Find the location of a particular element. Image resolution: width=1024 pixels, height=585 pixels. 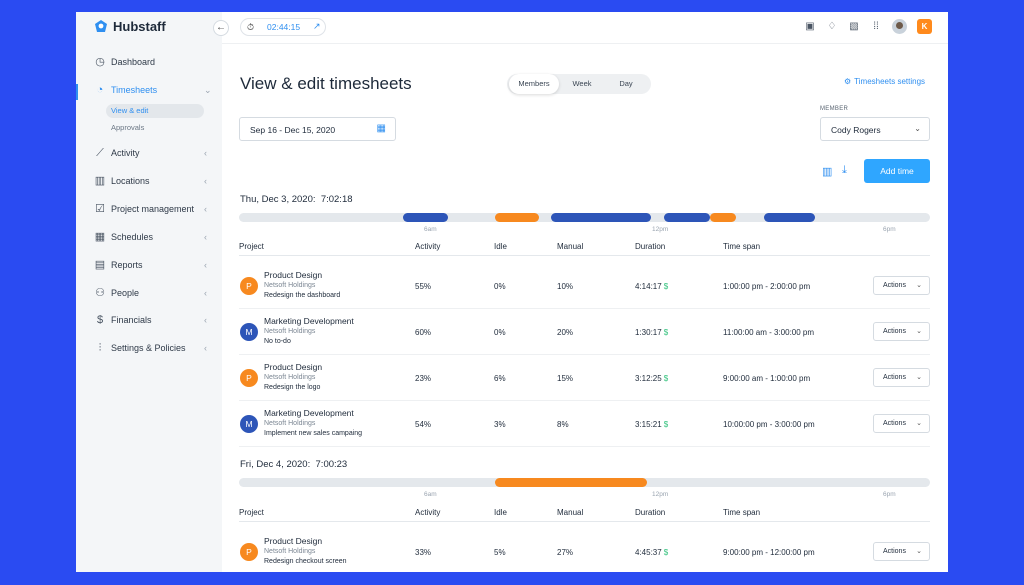

sliders-icon: ⫶ is located at coordinates (100, 348).